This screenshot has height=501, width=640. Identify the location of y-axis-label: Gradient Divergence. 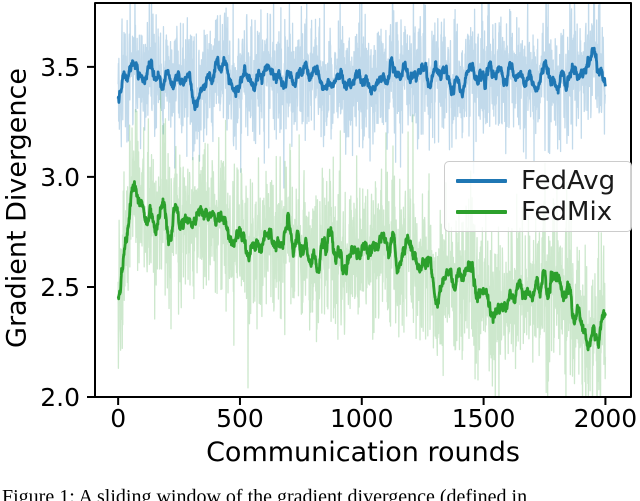
(17, 208).